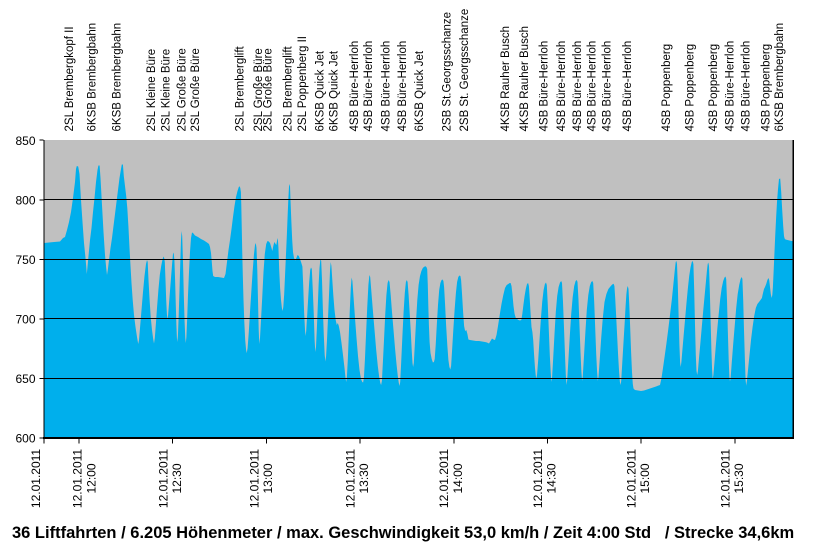  What do you see at coordinates (25, 200) in the screenshot?
I see `svg-text: 800` at bounding box center [25, 200].